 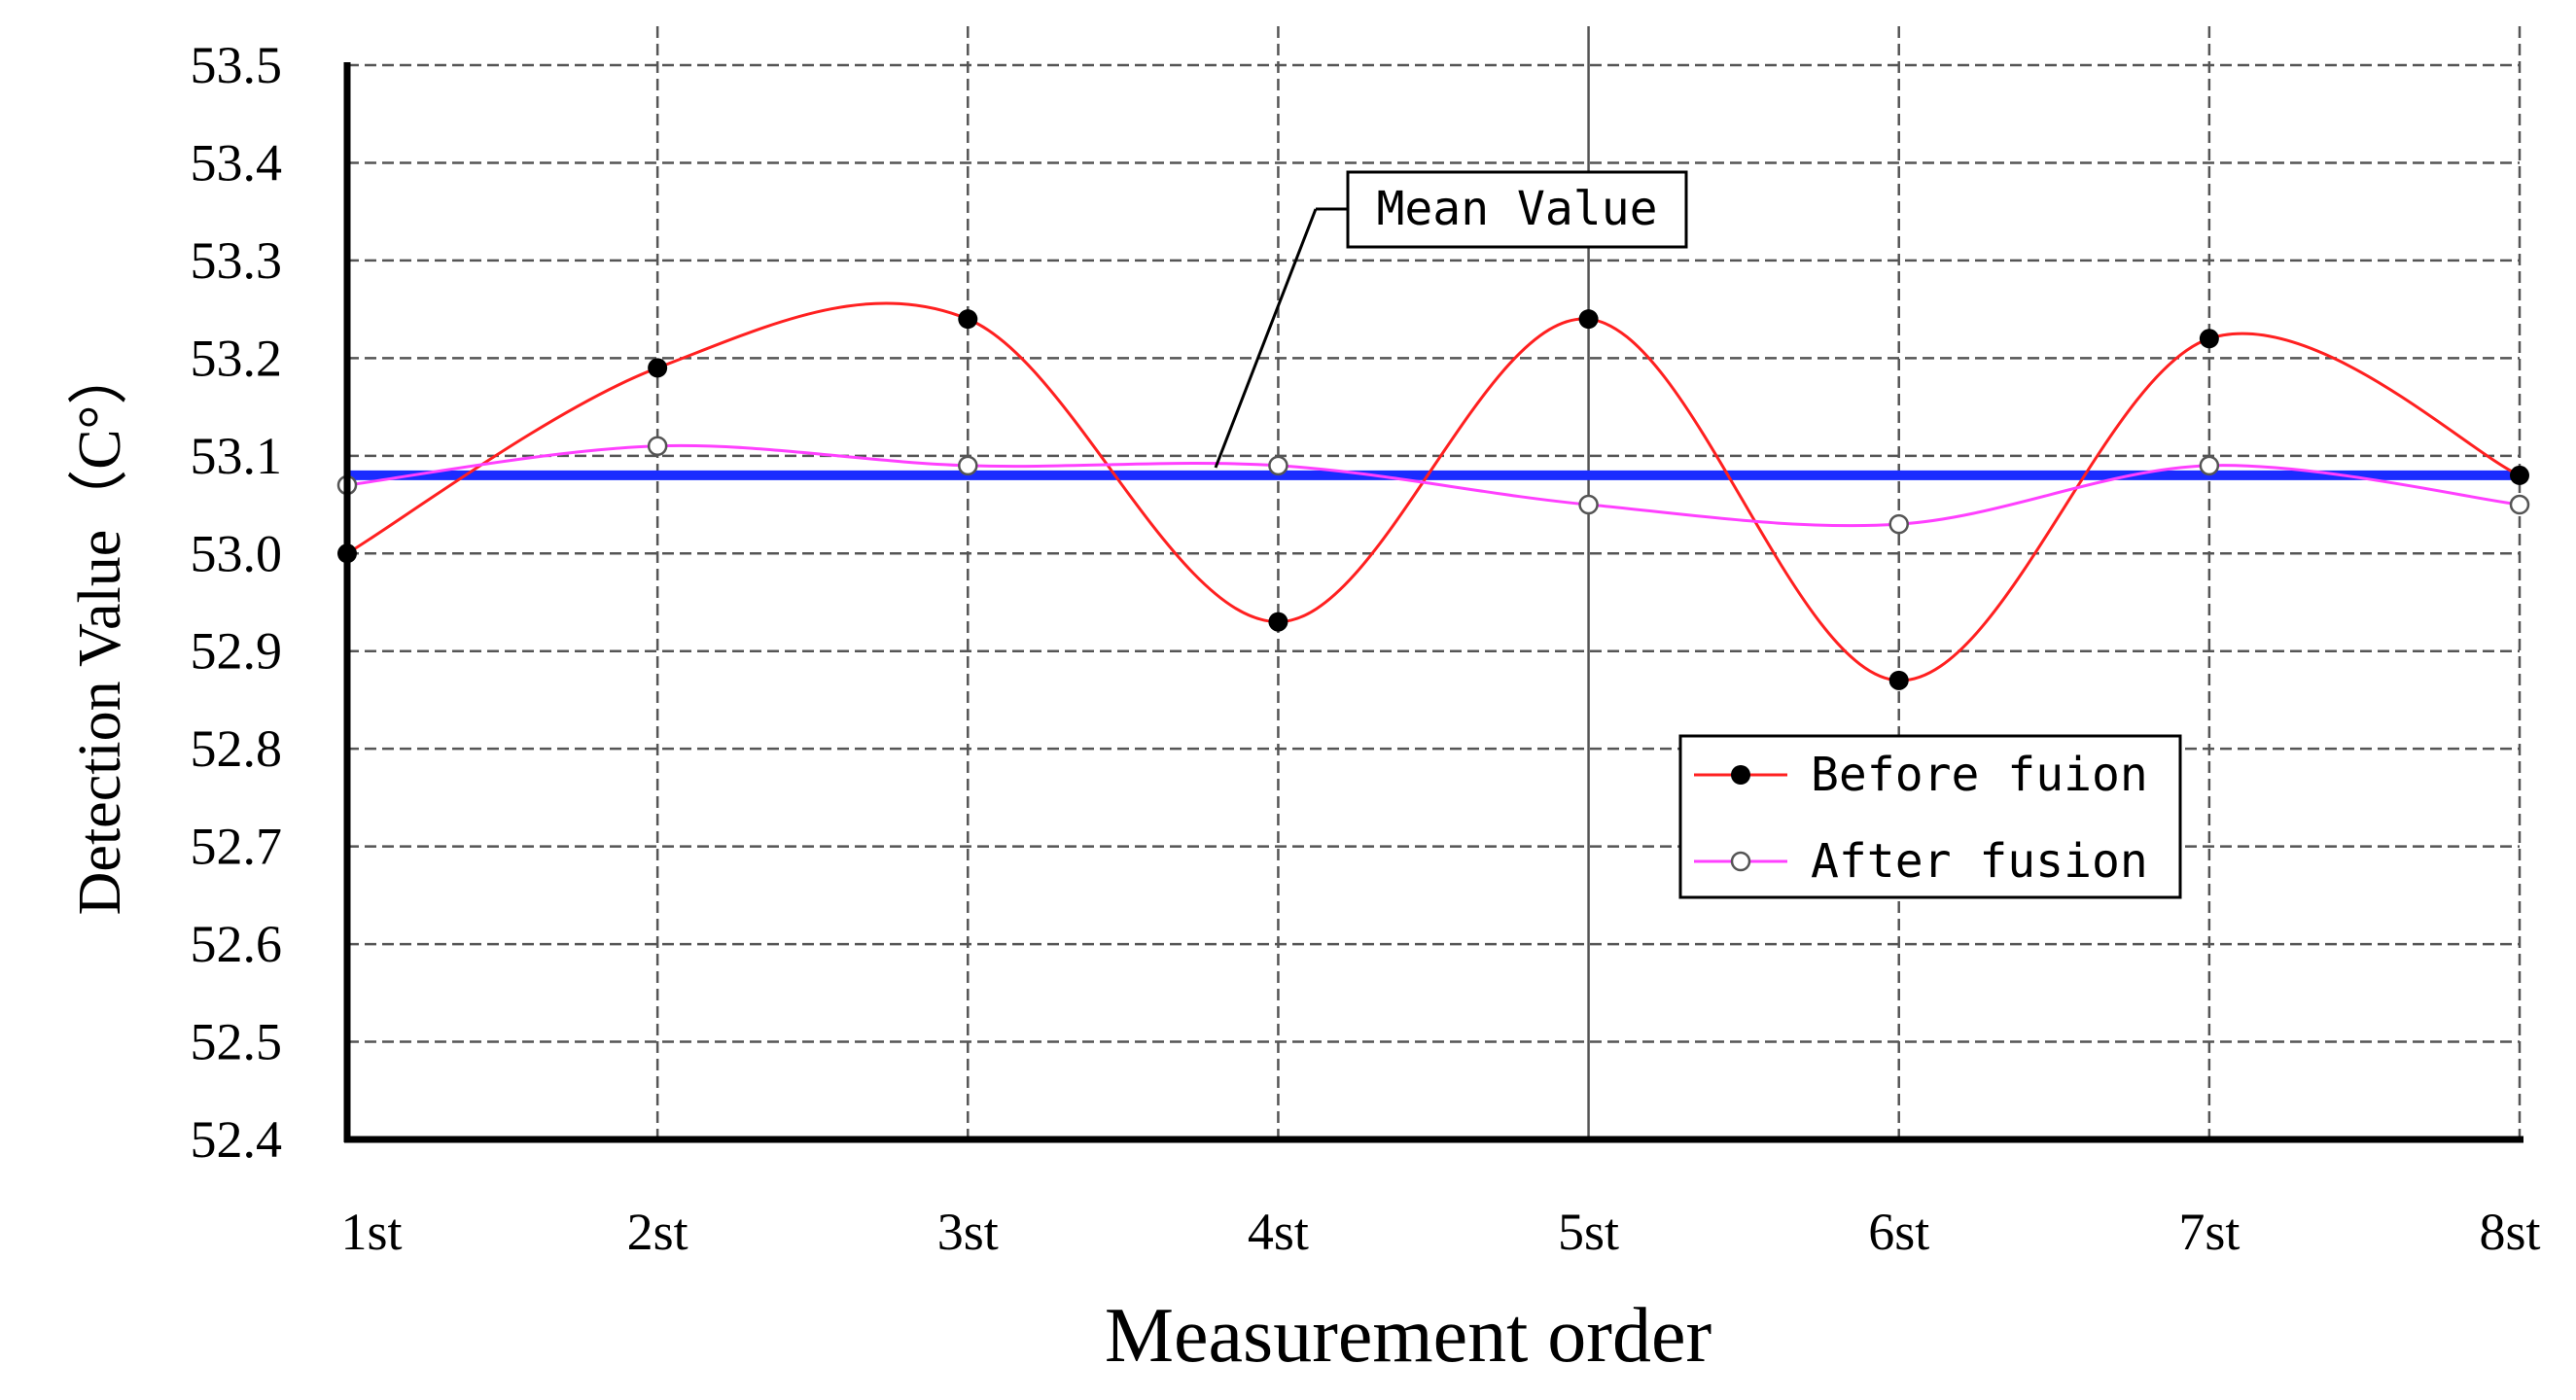 I want to click on x-tick-label: 3st, so click(x=968, y=1232).